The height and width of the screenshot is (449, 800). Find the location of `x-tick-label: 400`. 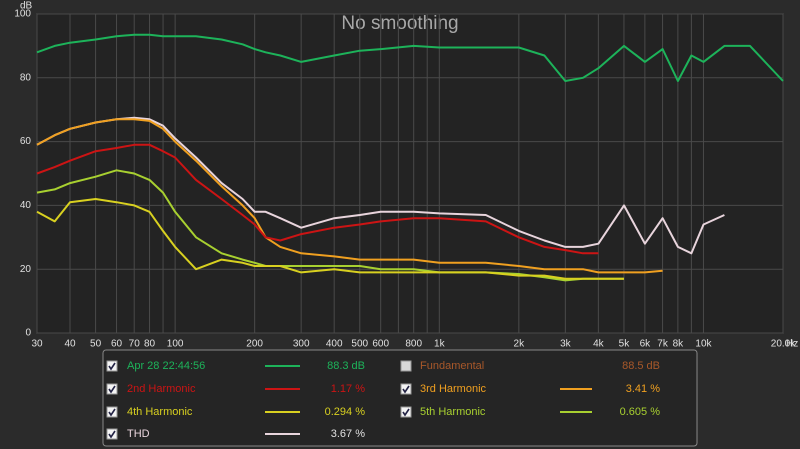

x-tick-label: 400 is located at coordinates (334, 344).